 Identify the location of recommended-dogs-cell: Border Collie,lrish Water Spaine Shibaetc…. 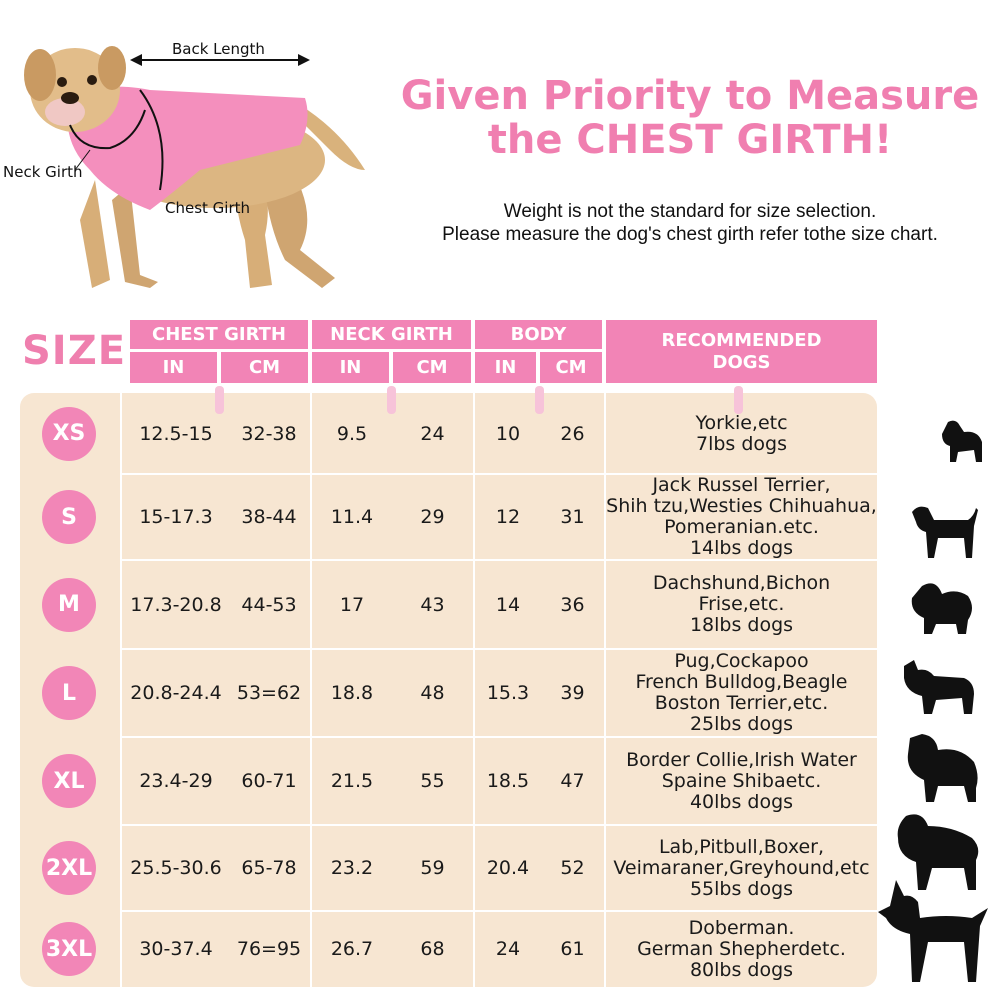
(741, 781).